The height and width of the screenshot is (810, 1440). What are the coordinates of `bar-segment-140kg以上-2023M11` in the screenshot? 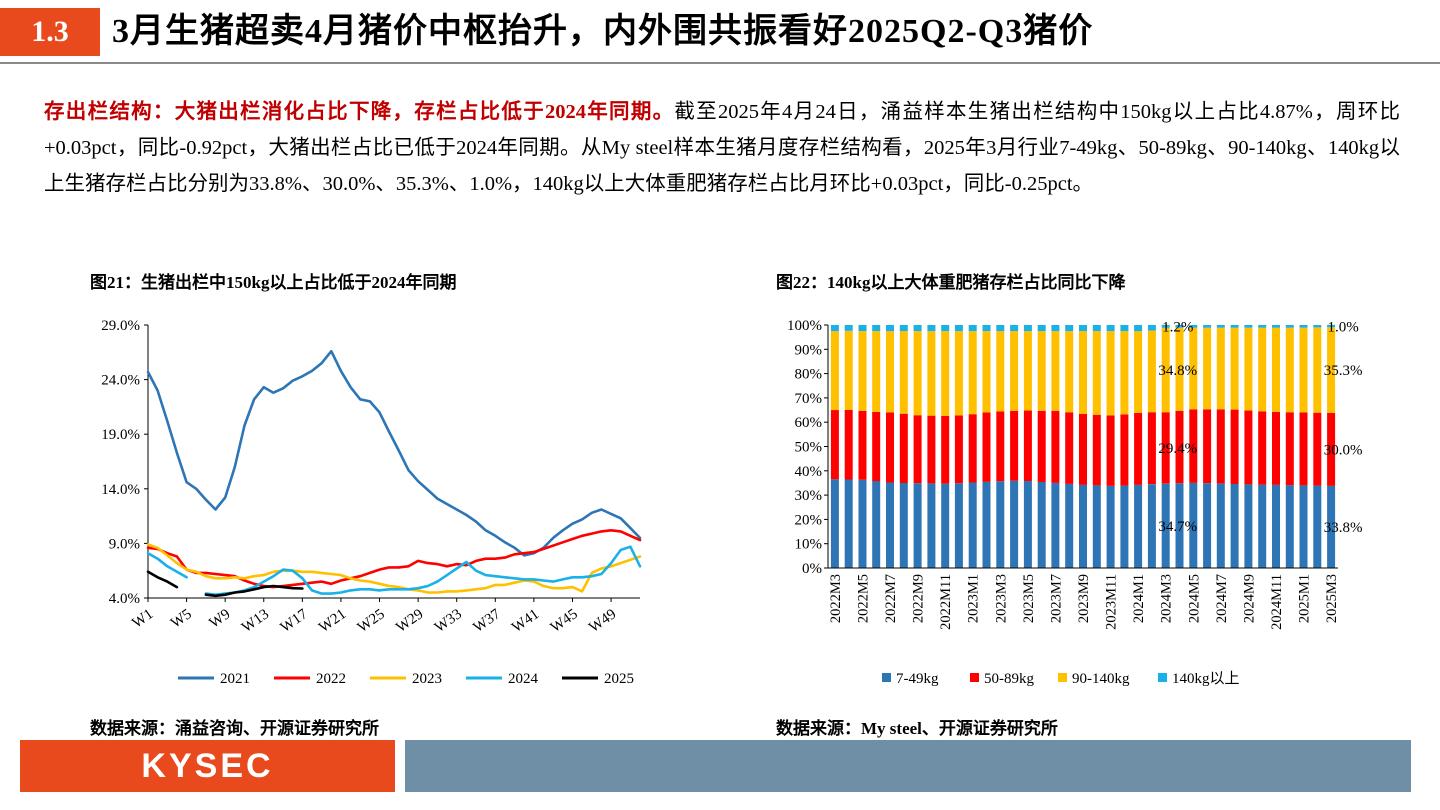 It's located at (1110, 328).